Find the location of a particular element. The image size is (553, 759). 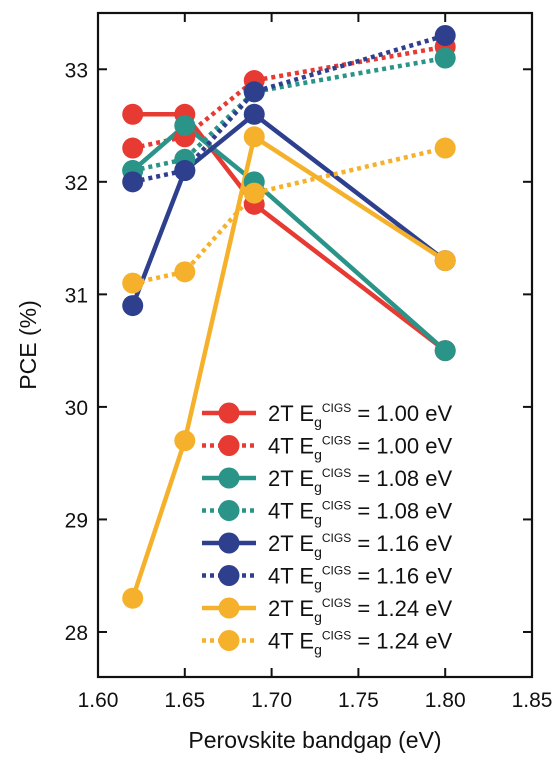

y-tick-label: 28 is located at coordinates (76, 633).